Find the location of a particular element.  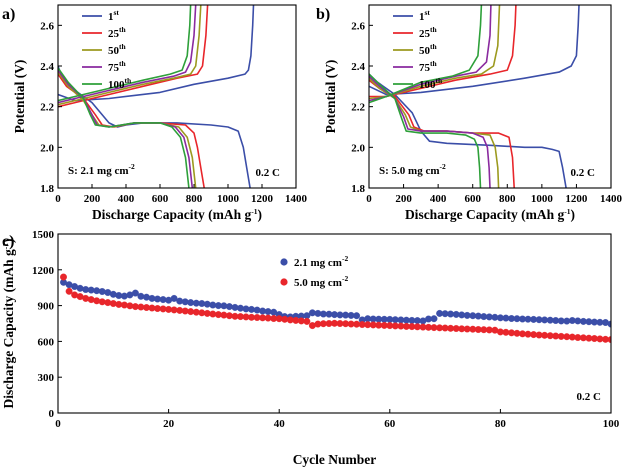

series-50-charge-line is located at coordinates (130, 55).